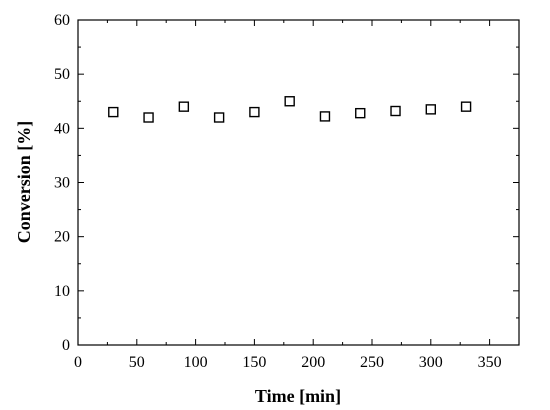 This screenshot has width=550, height=410. I want to click on y-tick-label: 20, so click(62, 237).